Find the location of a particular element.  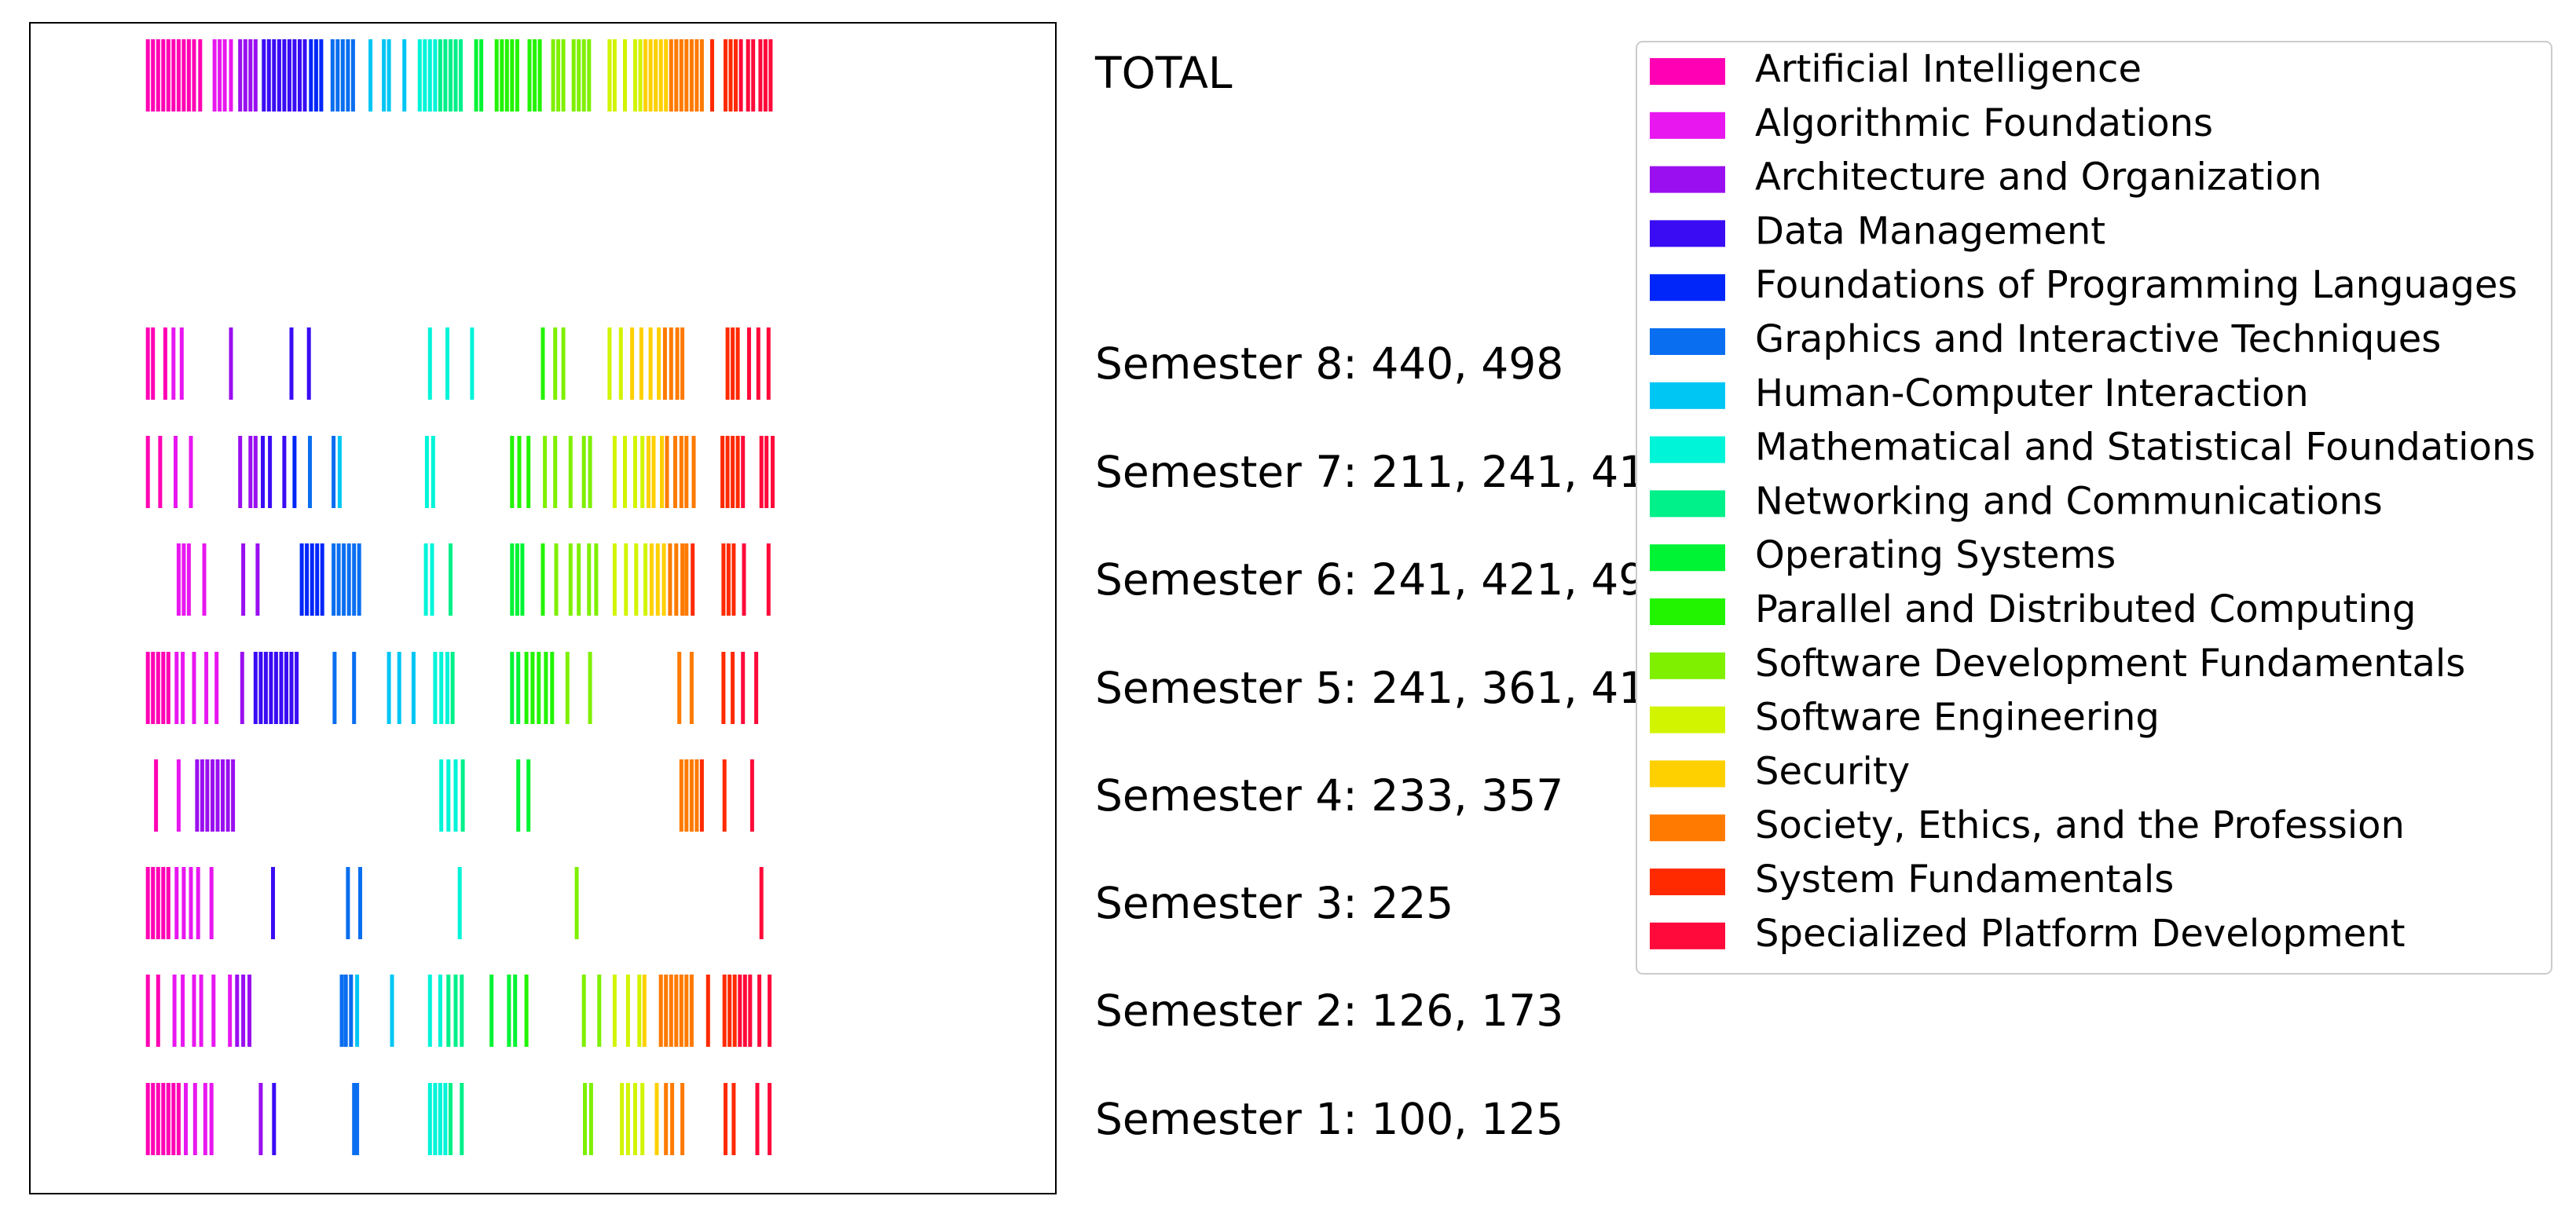

row-label: Semester 6: 241, 421, 498 is located at coordinates (1384, 579).